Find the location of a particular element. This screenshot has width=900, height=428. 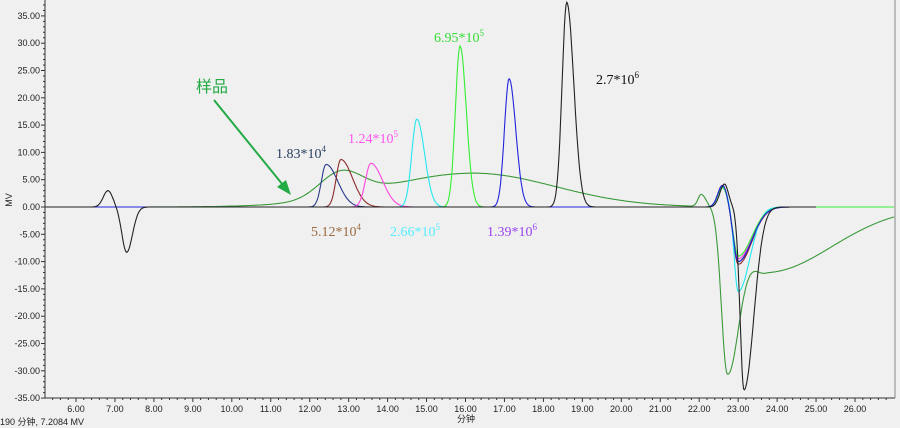

x-tick-label: 15.00 is located at coordinates (426, 409).